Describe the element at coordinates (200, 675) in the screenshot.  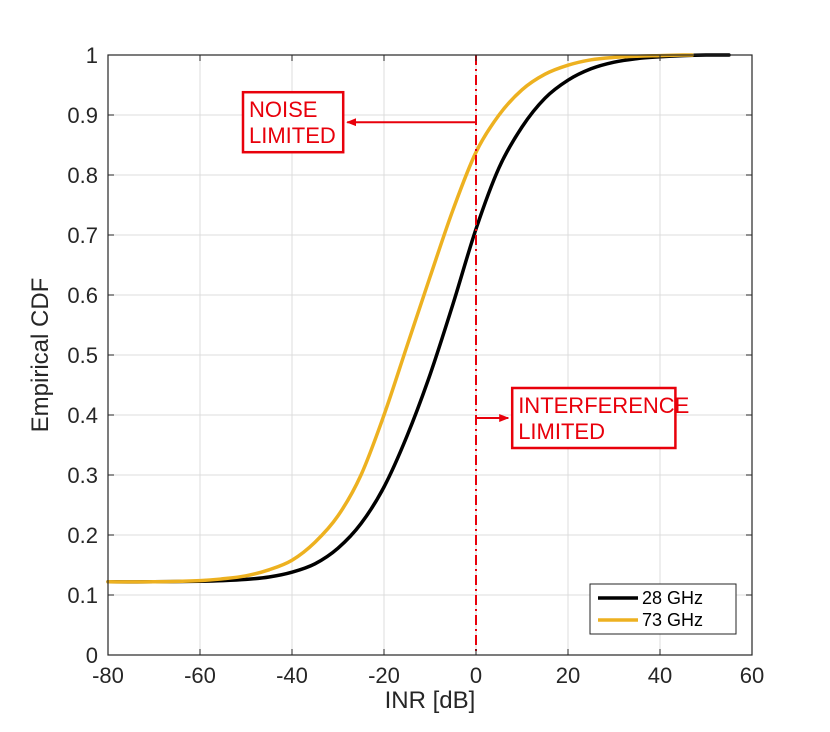
I see `x-tick-label: -60` at that location.